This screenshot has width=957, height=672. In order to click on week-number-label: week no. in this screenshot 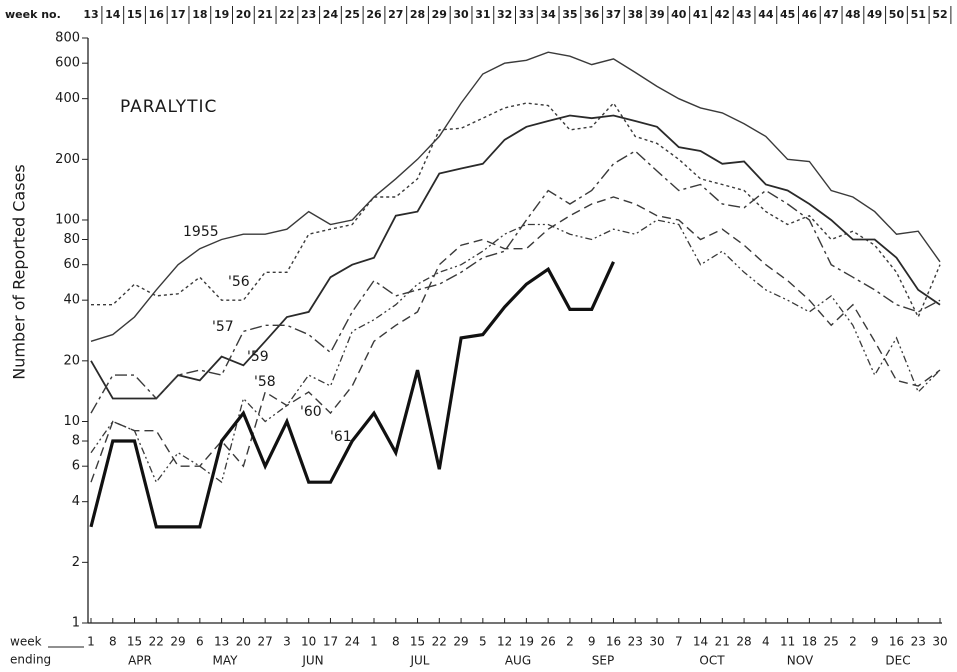, I will do `click(33, 14)`.